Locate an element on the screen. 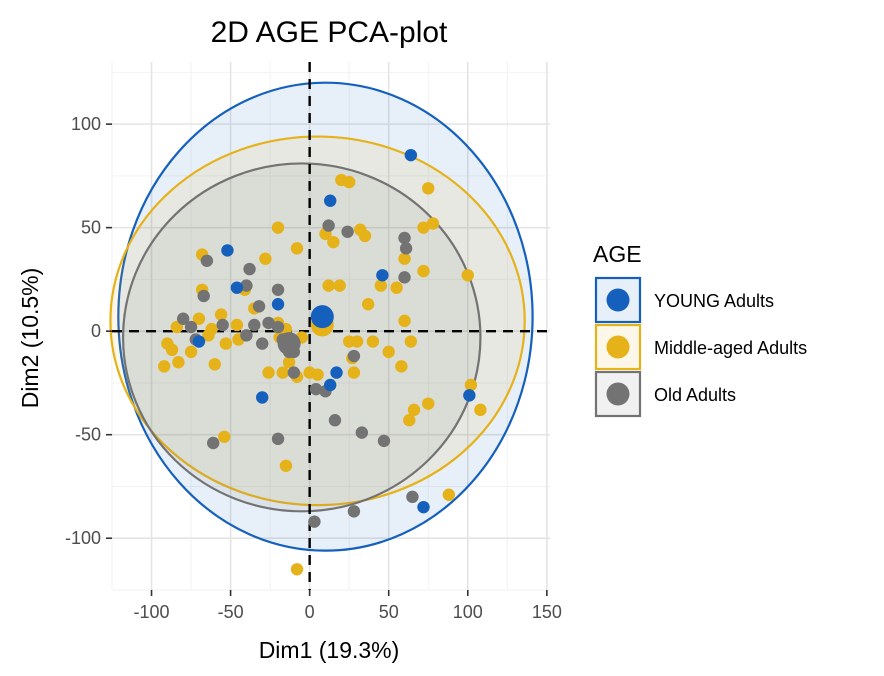  legend-label: Old Adults is located at coordinates (695, 395).